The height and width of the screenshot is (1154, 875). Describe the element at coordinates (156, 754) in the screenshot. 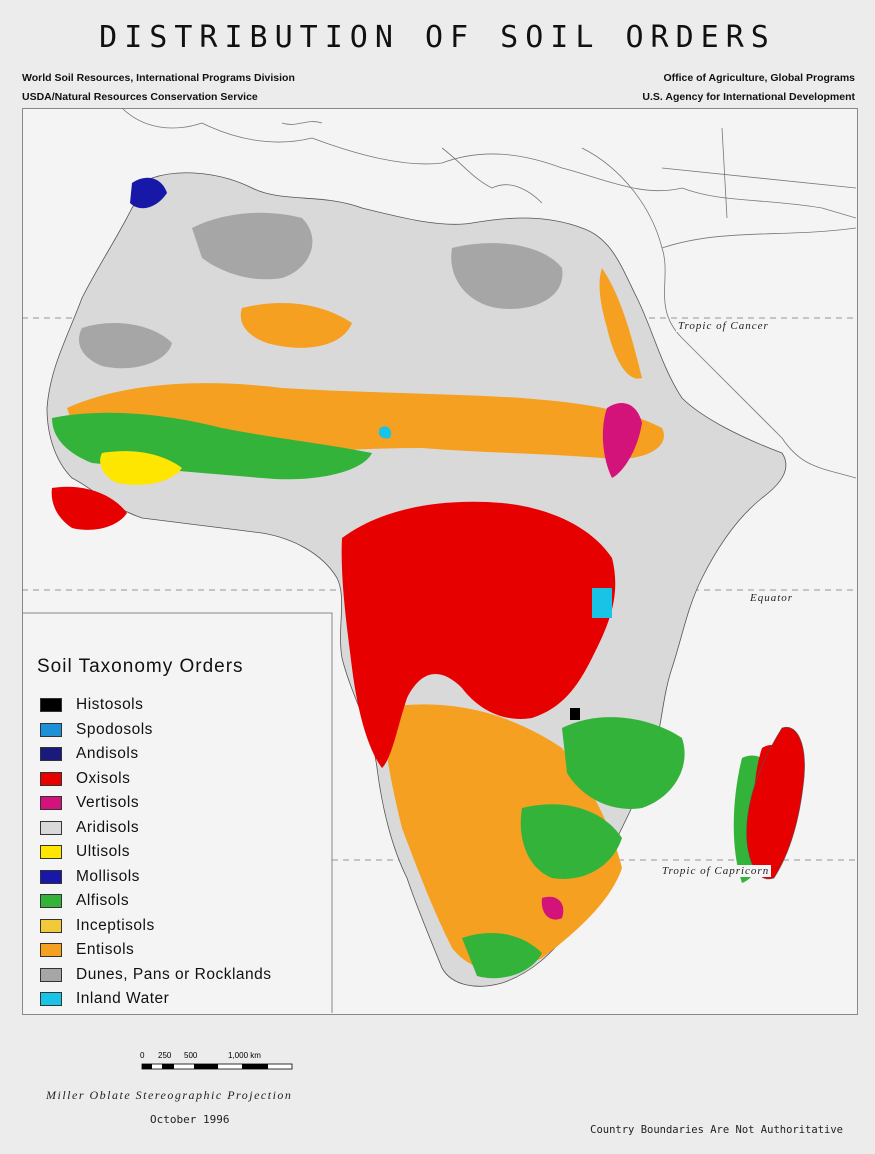

I see `legend-item: Andisols` at that location.